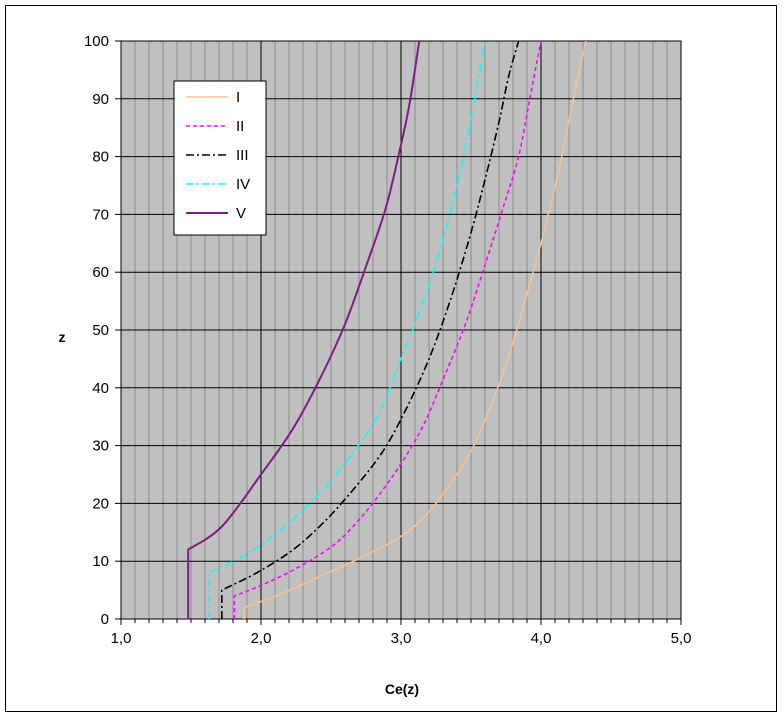  I want to click on x-tick-label: 5,0, so click(681, 638).